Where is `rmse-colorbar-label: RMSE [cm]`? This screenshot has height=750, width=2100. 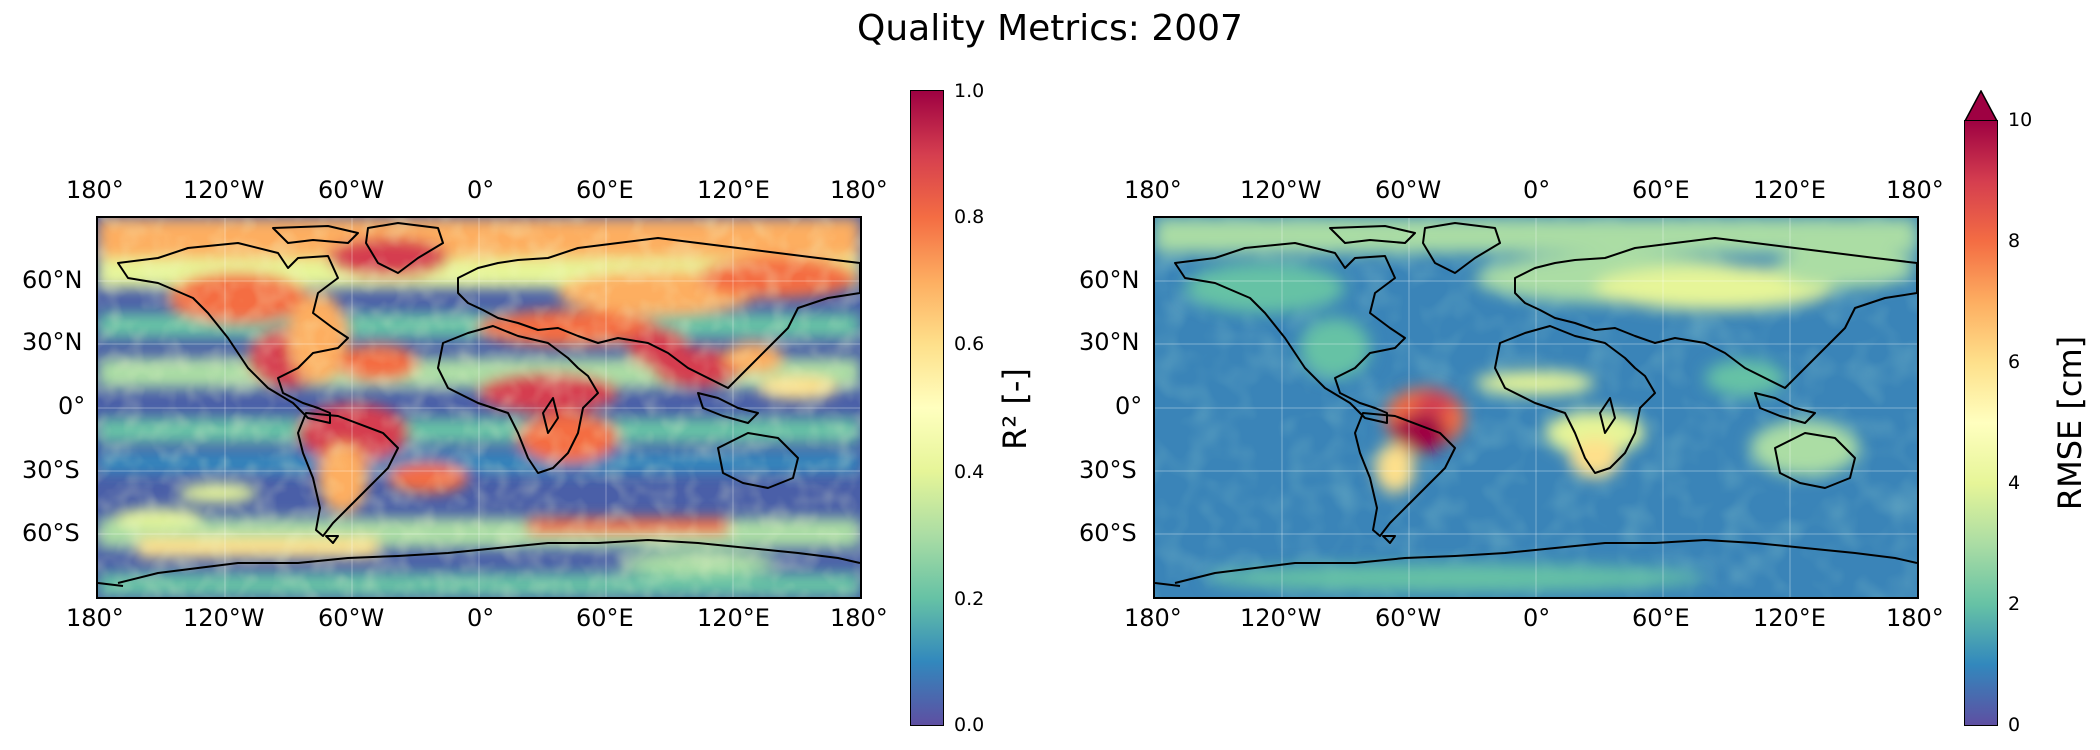
rmse-colorbar-label: RMSE [cm] is located at coordinates (2070, 423).